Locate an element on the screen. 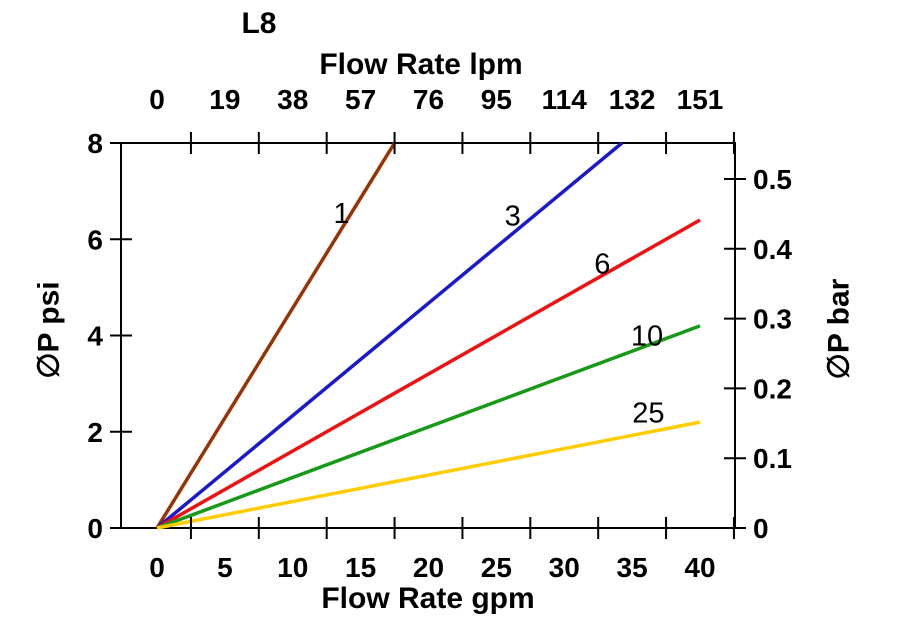  right-tick-label: 0.3 is located at coordinates (772, 319).